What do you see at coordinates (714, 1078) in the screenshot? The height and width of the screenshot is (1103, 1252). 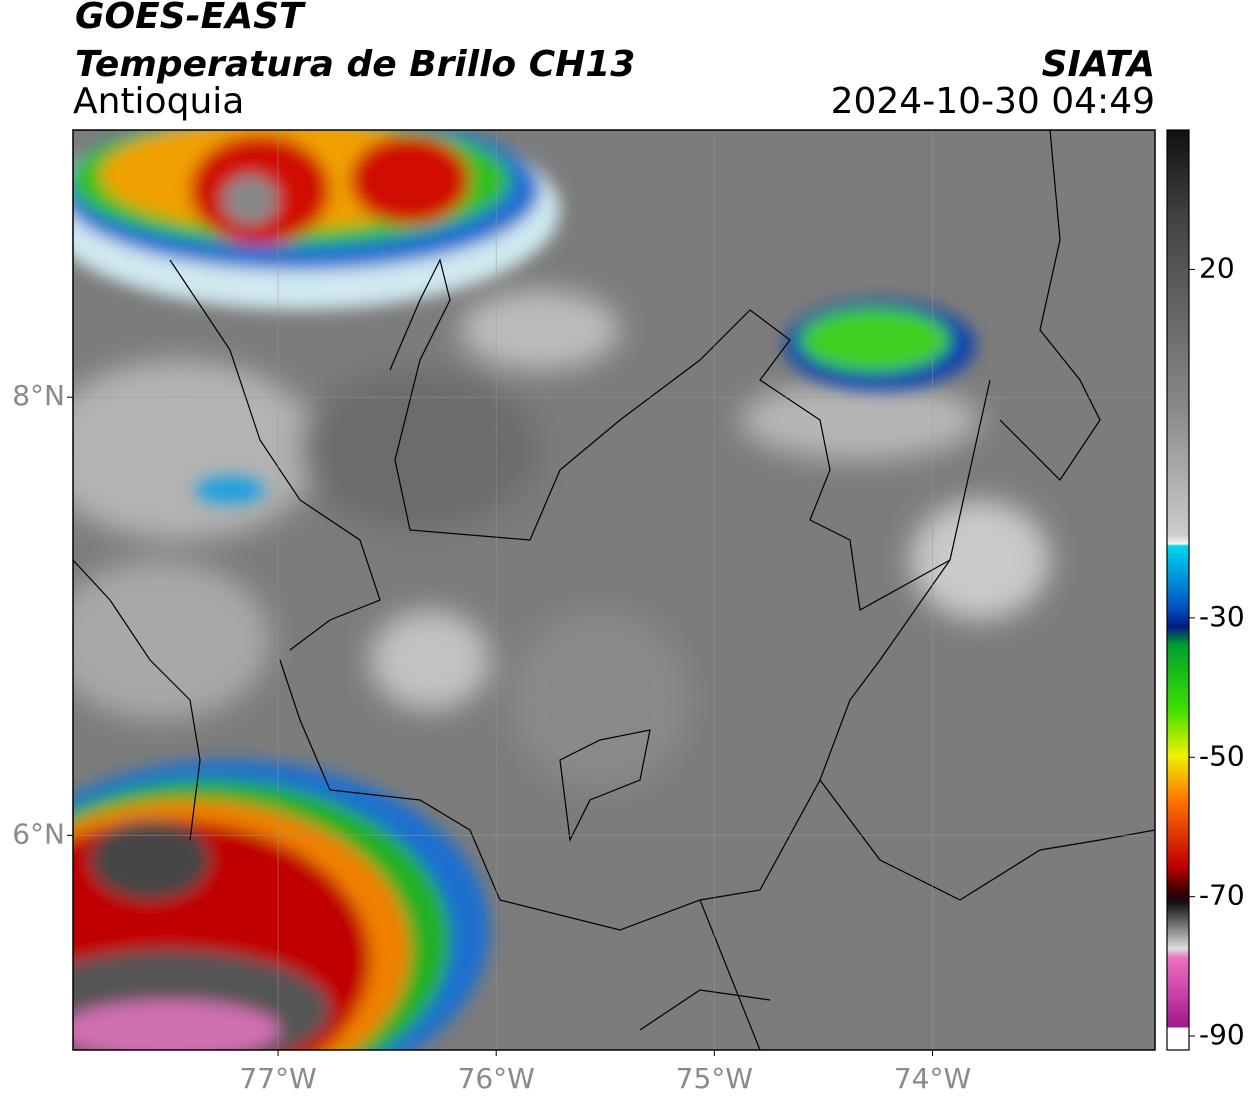 I see `x-tick-label: 75°W` at bounding box center [714, 1078].